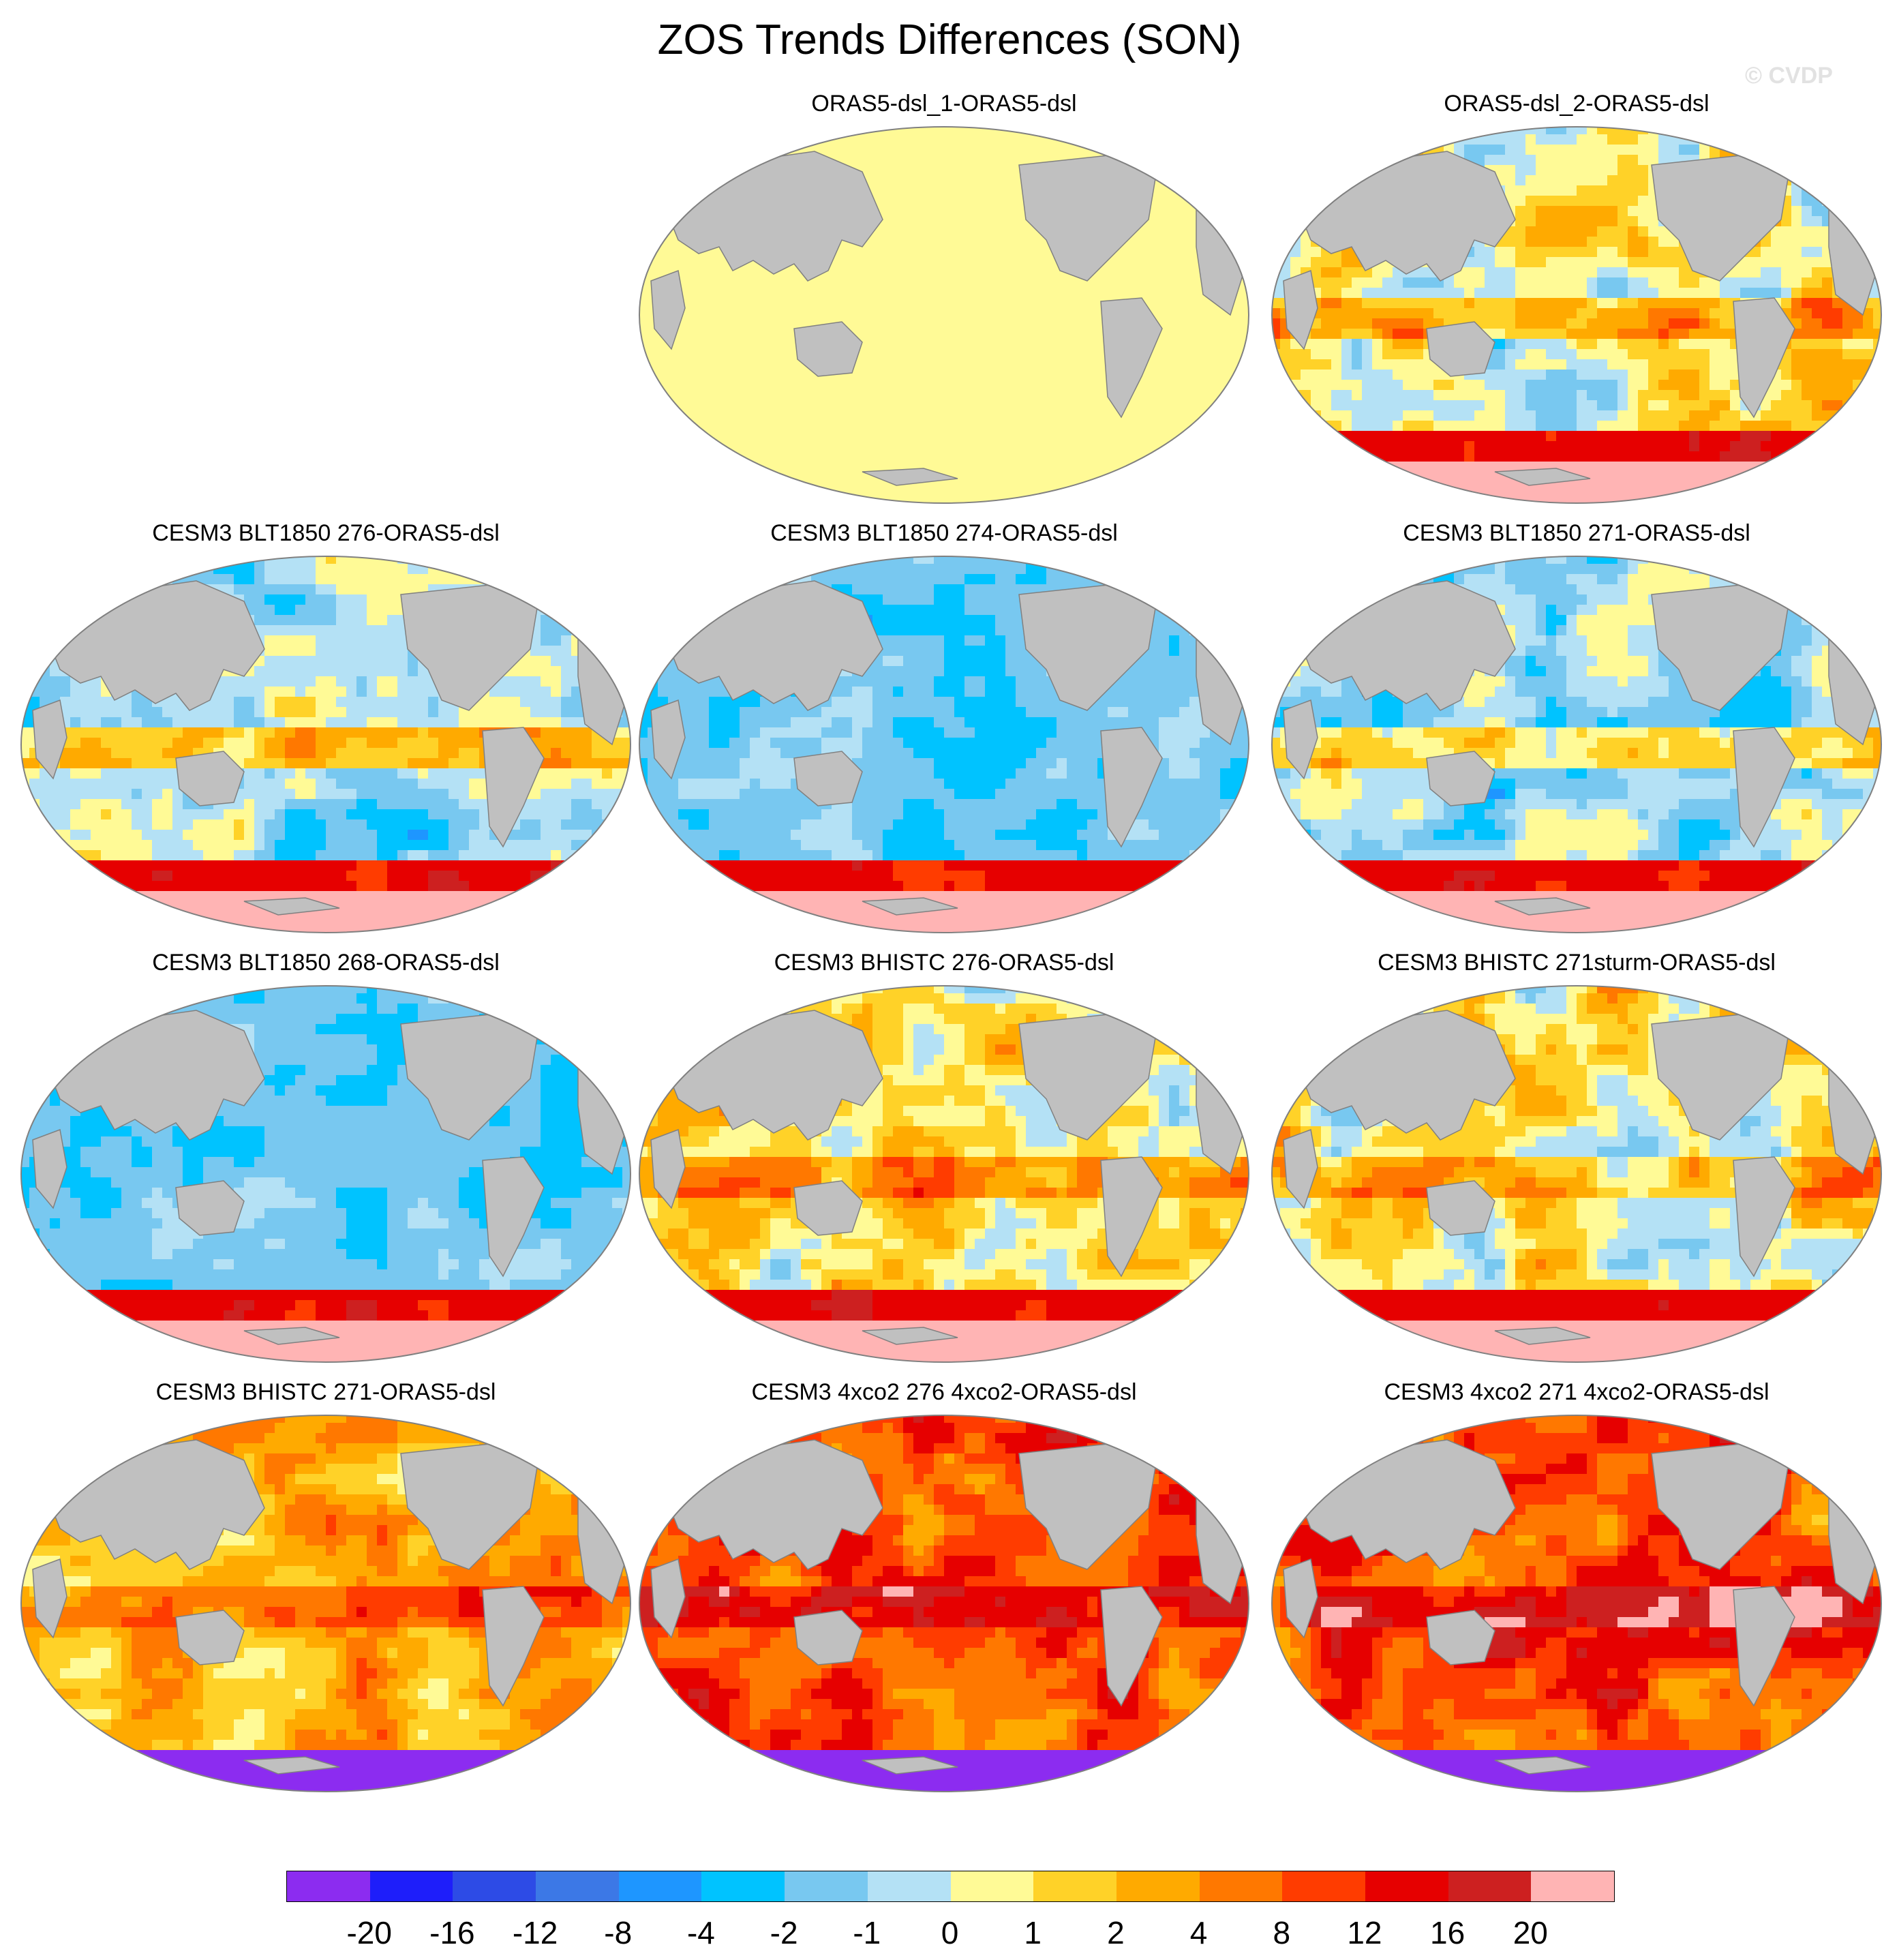 This screenshot has height=1960, width=1899. What do you see at coordinates (1199, 1933) in the screenshot?
I see `colorbar-label: 4` at bounding box center [1199, 1933].